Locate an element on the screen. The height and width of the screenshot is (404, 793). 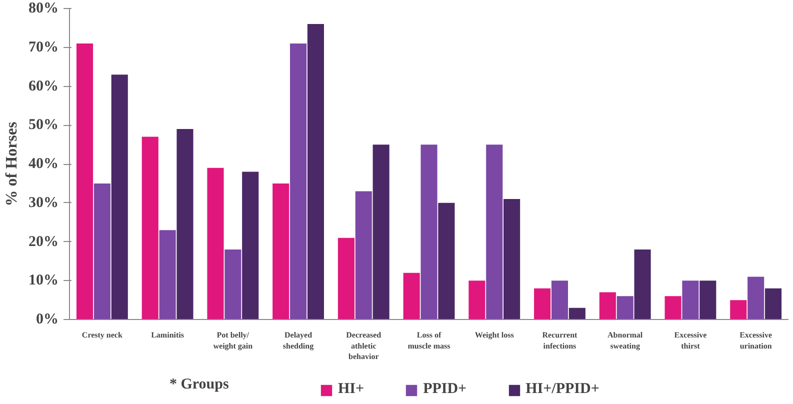
y-tick-label: 60% is located at coordinates (43, 86).